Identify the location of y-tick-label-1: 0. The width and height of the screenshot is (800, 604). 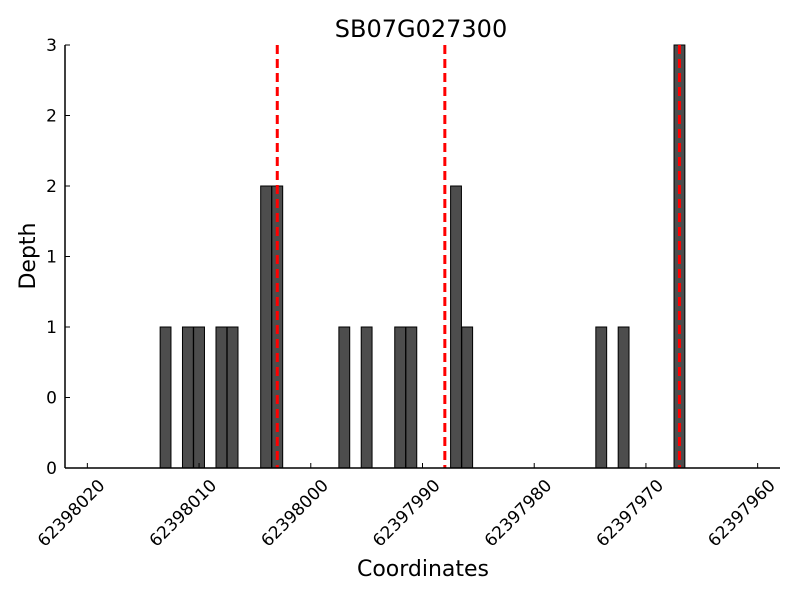
(51, 399).